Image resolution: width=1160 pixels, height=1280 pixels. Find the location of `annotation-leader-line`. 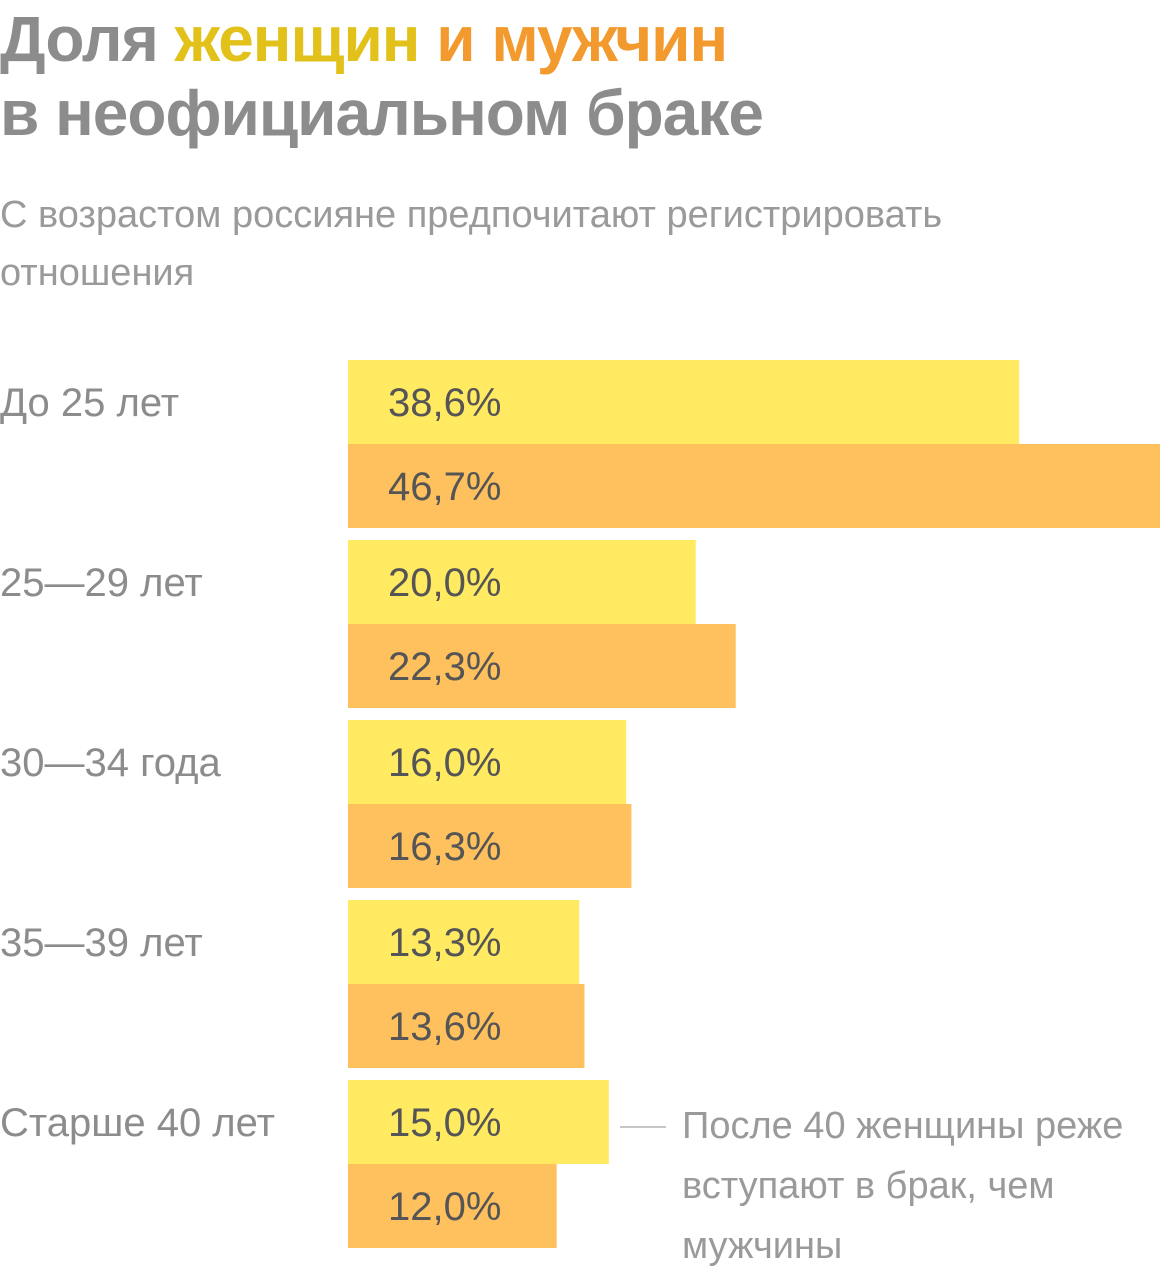

annotation-leader-line is located at coordinates (643, 1127).